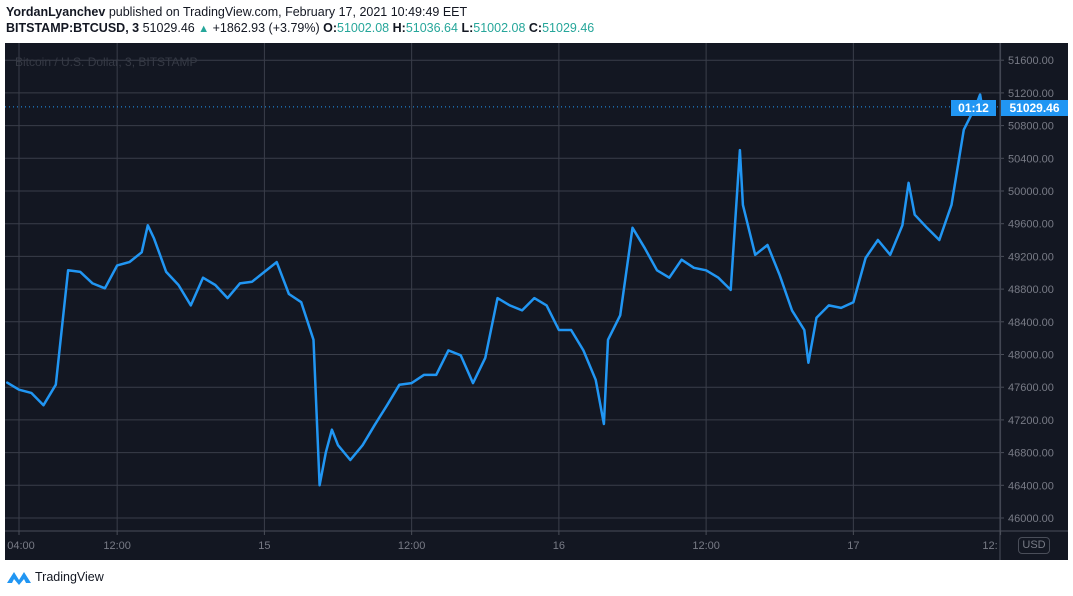  I want to click on open-label: O:, so click(330, 28).